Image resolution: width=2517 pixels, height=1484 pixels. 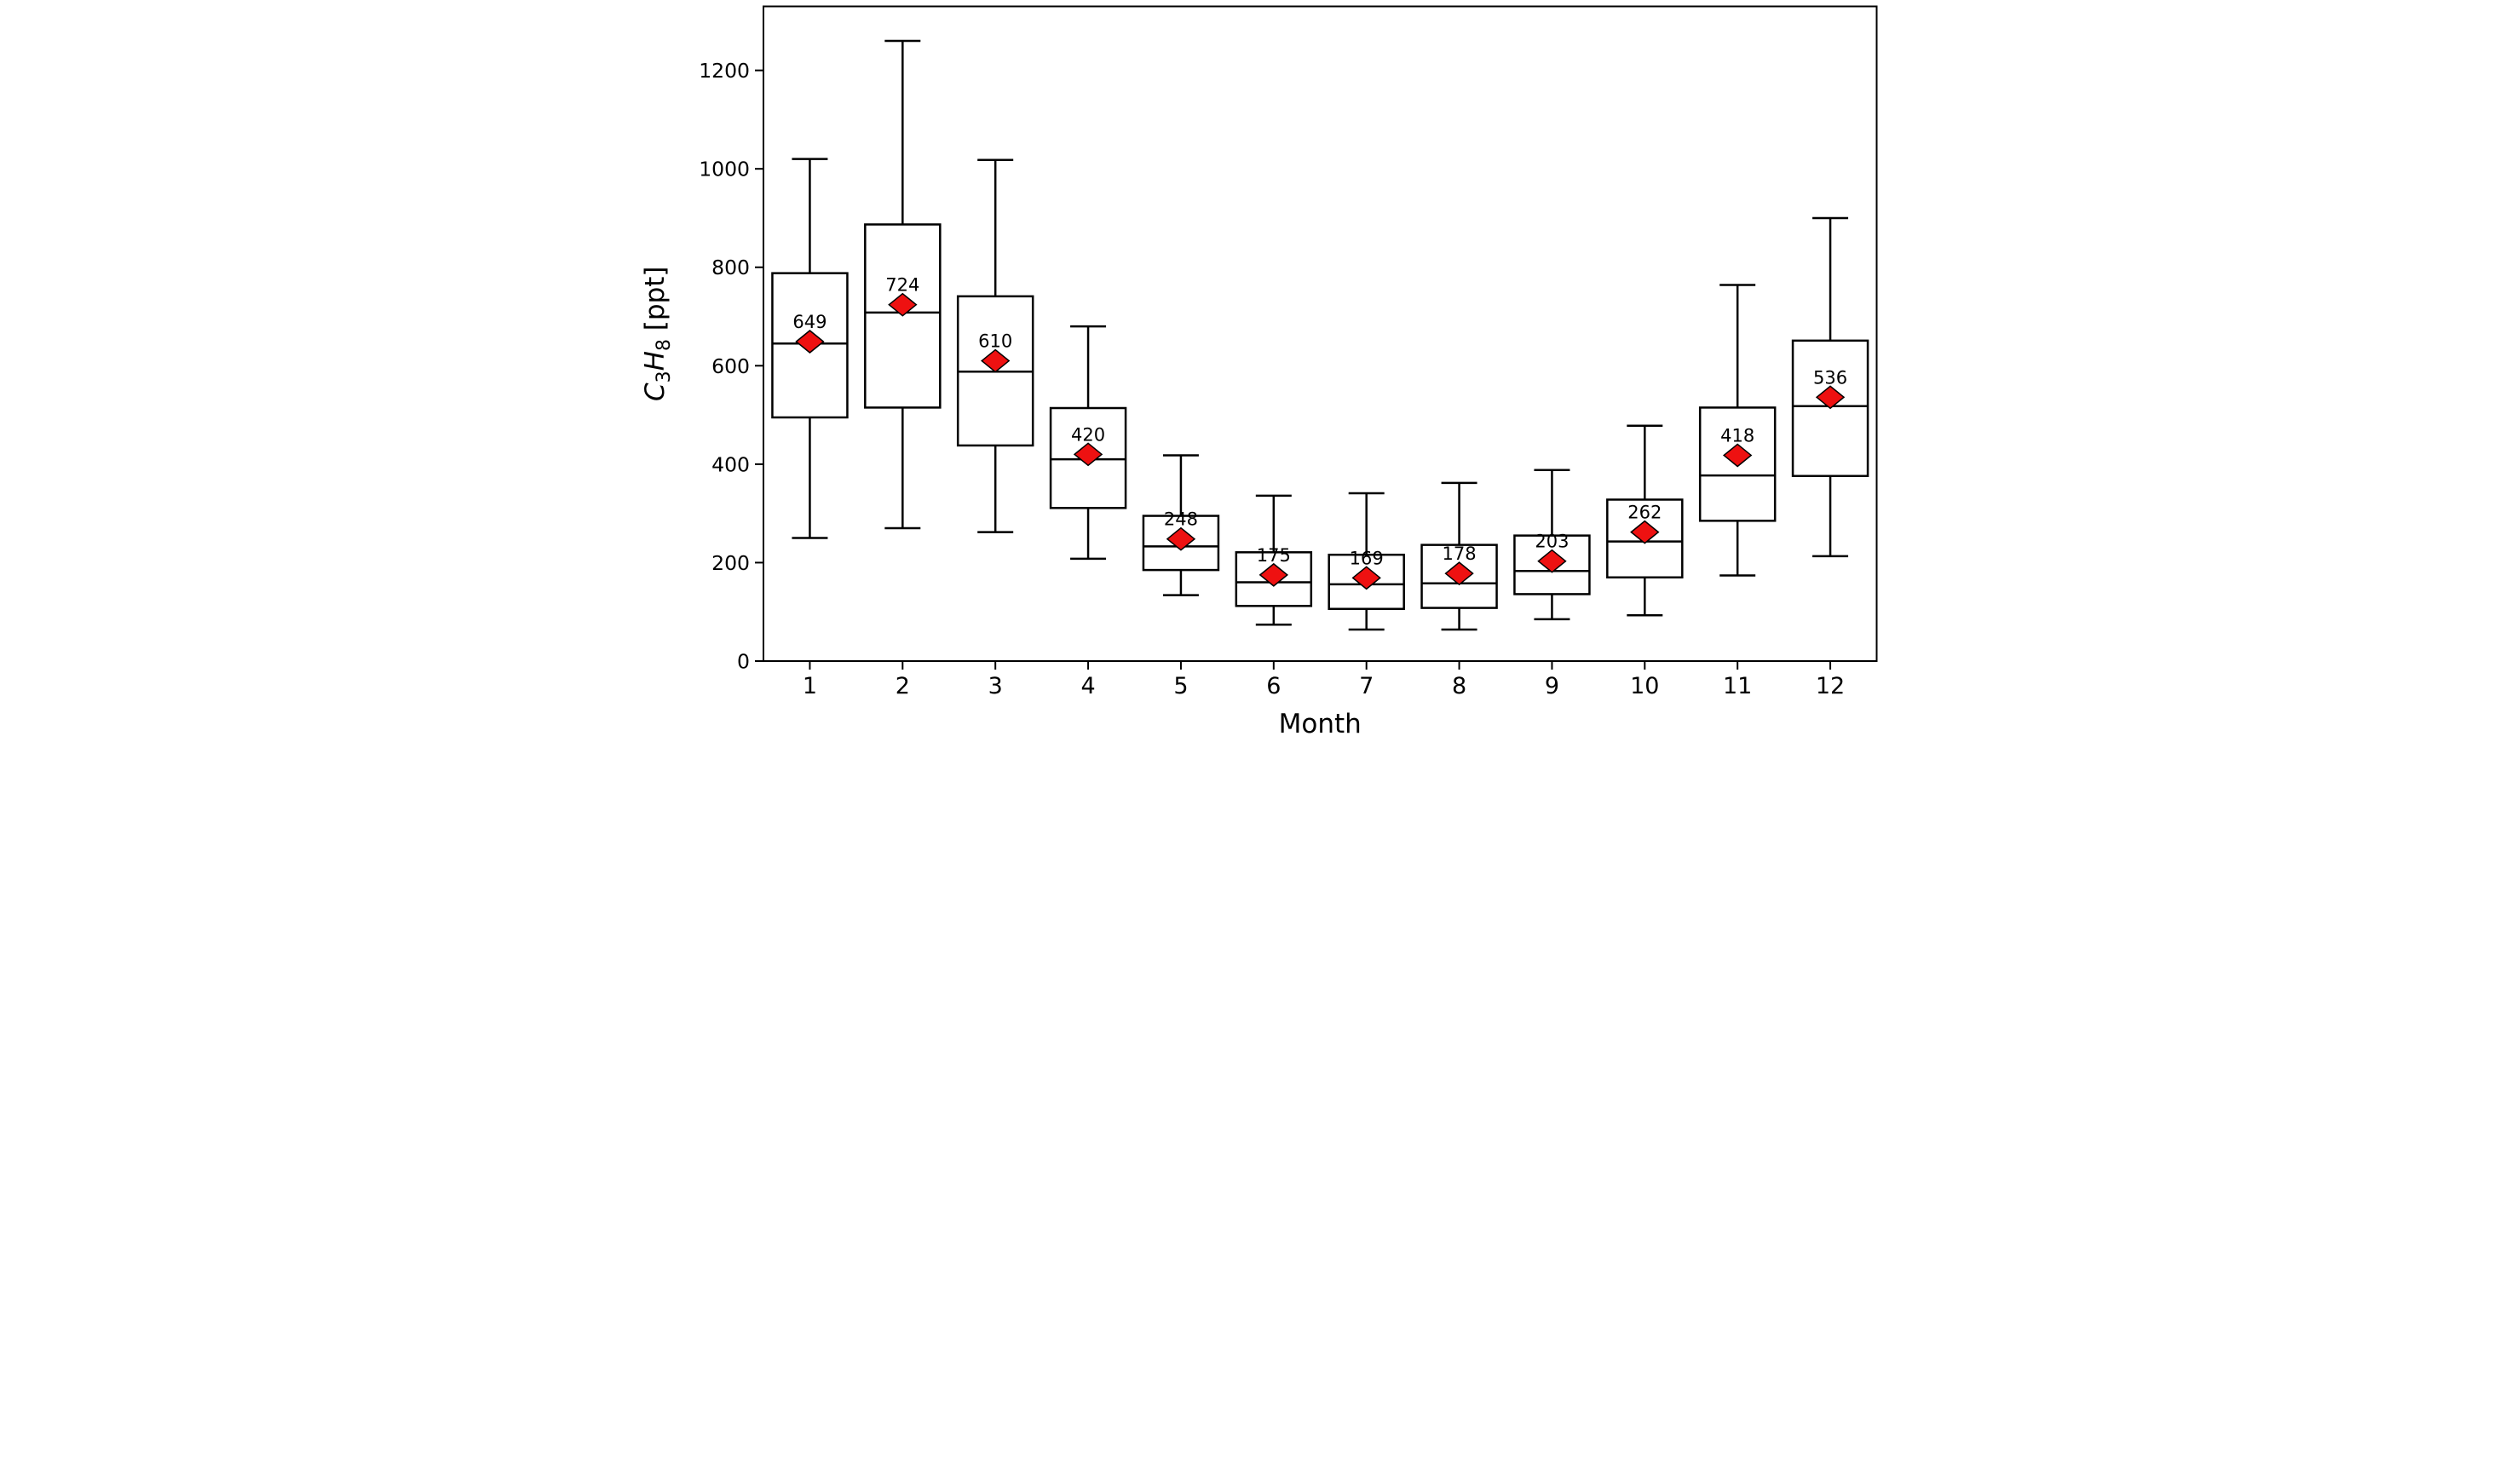 I want to click on mean-label: 536, so click(x=1830, y=377).